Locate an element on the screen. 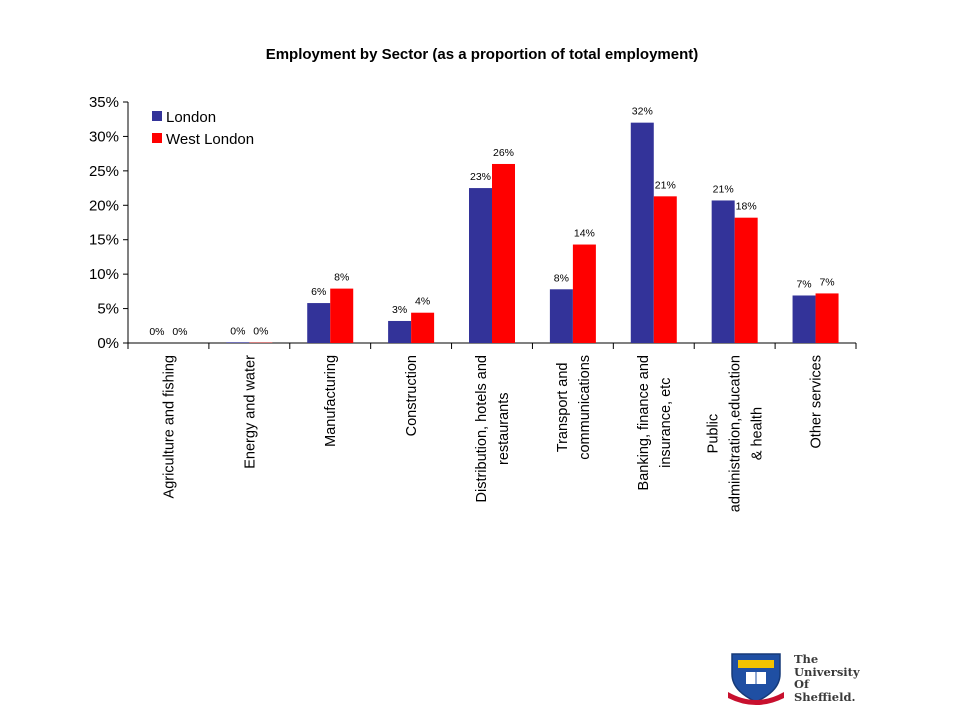 This screenshot has height=720, width=960. category-label: Agriculture and fishing is located at coordinates (169, 426).